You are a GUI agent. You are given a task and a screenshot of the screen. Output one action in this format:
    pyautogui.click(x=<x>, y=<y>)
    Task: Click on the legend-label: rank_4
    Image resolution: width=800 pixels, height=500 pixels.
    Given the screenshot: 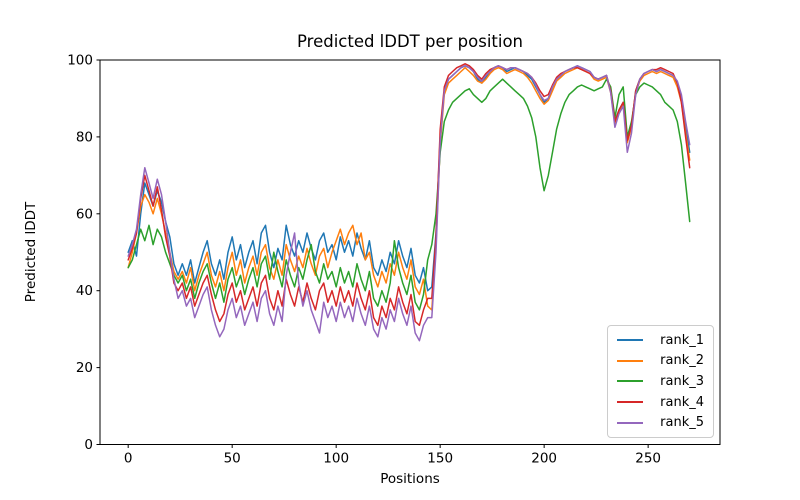 What is the action you would take?
    pyautogui.click(x=682, y=402)
    